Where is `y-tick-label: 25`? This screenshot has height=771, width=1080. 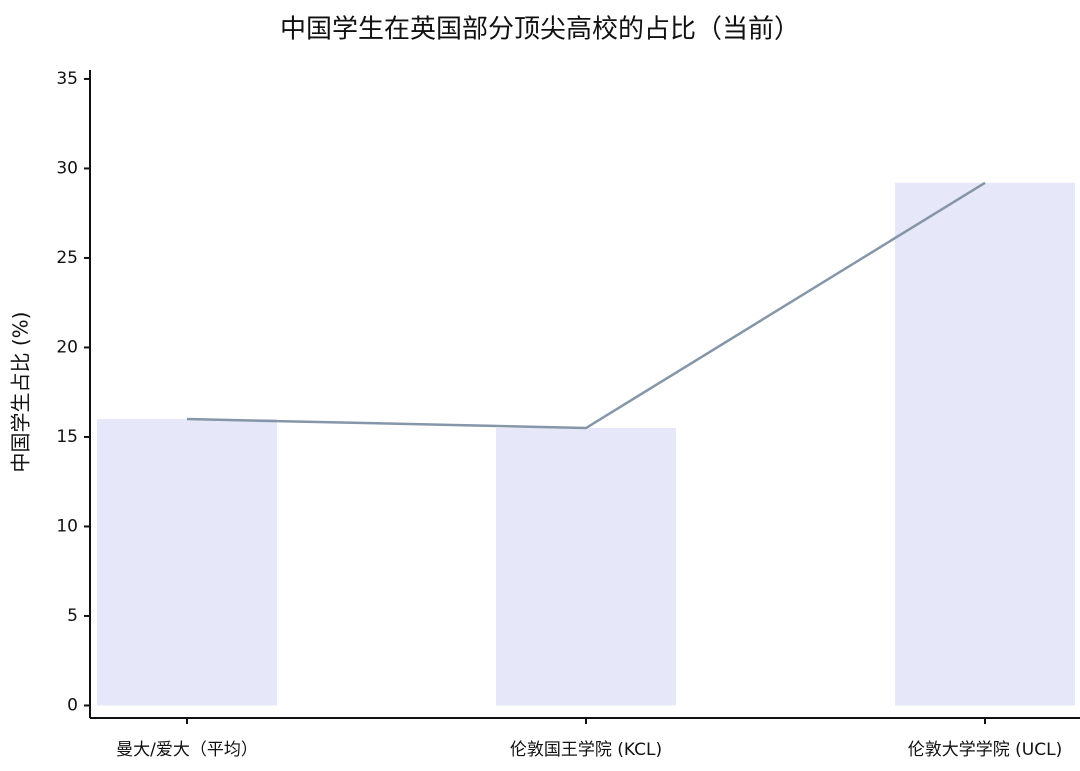 y-tick-label: 25 is located at coordinates (67, 258).